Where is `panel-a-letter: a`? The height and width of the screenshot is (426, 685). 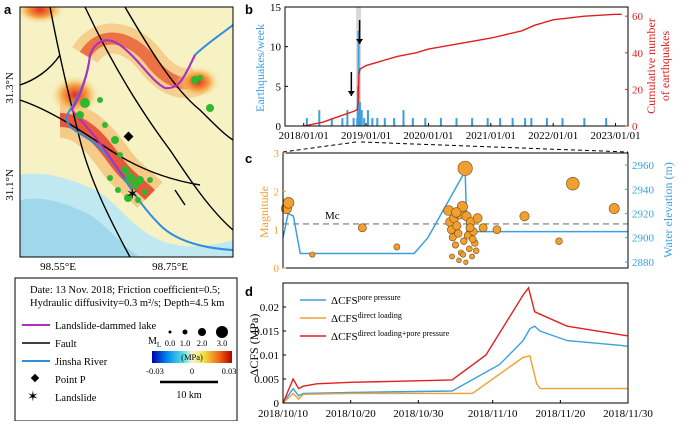 panel-a-letter: a is located at coordinates (8, 9).